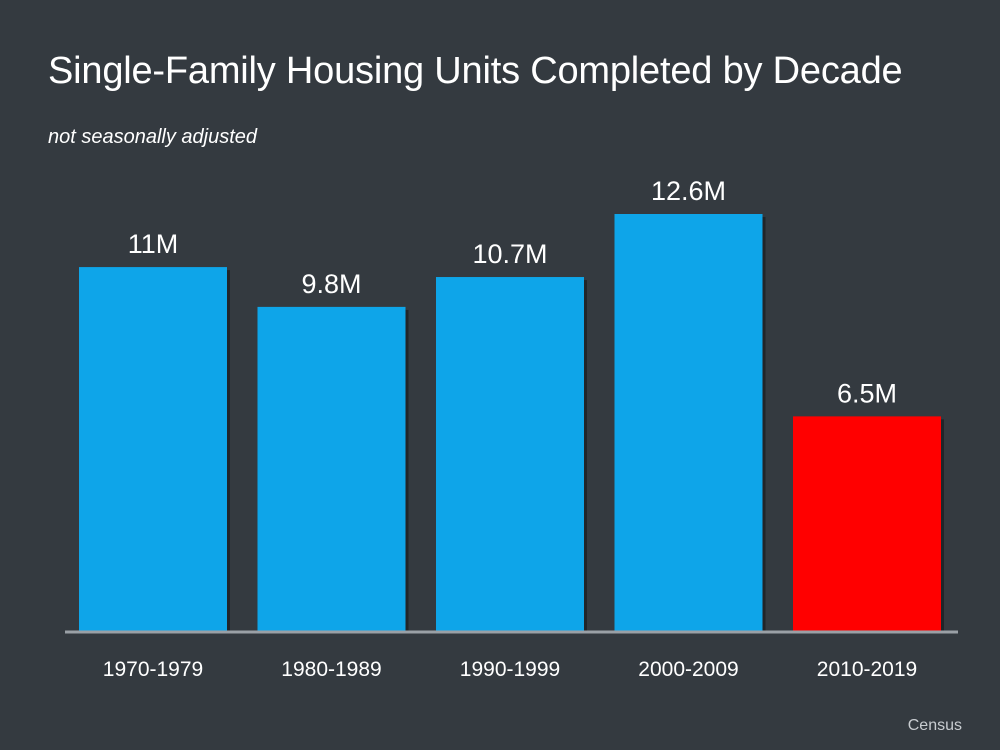  What do you see at coordinates (510, 454) in the screenshot?
I see `bar-1990-1999` at bounding box center [510, 454].